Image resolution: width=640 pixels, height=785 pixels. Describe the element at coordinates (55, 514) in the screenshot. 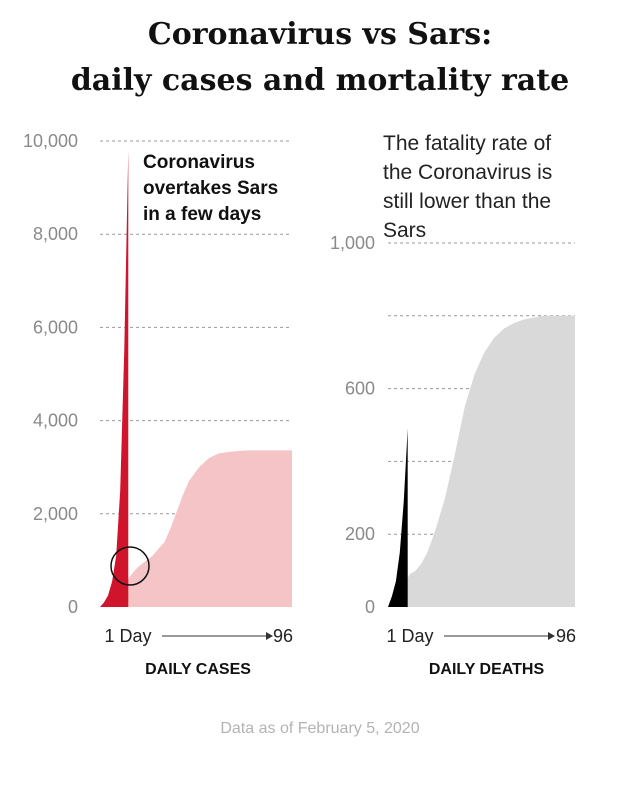

I see `y-tick-label: 2,000` at that location.